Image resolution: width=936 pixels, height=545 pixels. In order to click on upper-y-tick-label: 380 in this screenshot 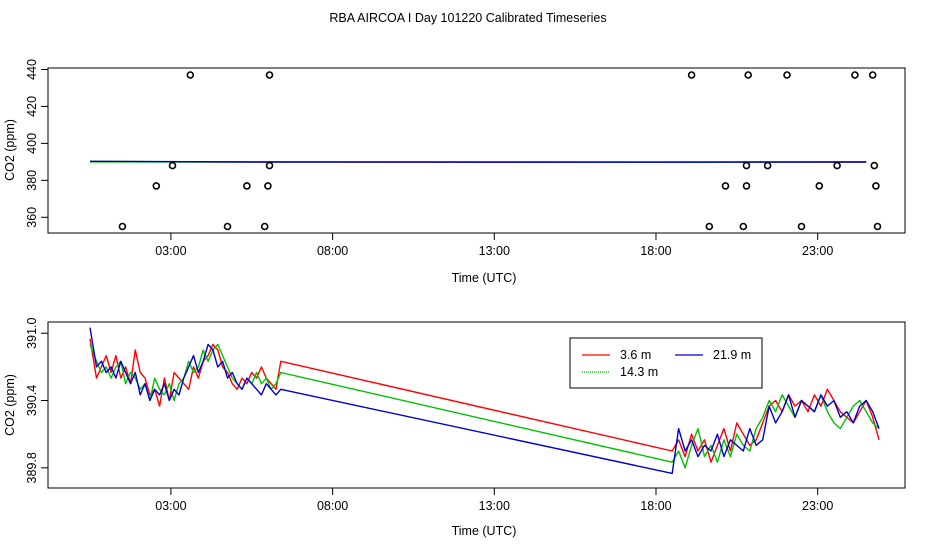, I will do `click(32, 180)`.